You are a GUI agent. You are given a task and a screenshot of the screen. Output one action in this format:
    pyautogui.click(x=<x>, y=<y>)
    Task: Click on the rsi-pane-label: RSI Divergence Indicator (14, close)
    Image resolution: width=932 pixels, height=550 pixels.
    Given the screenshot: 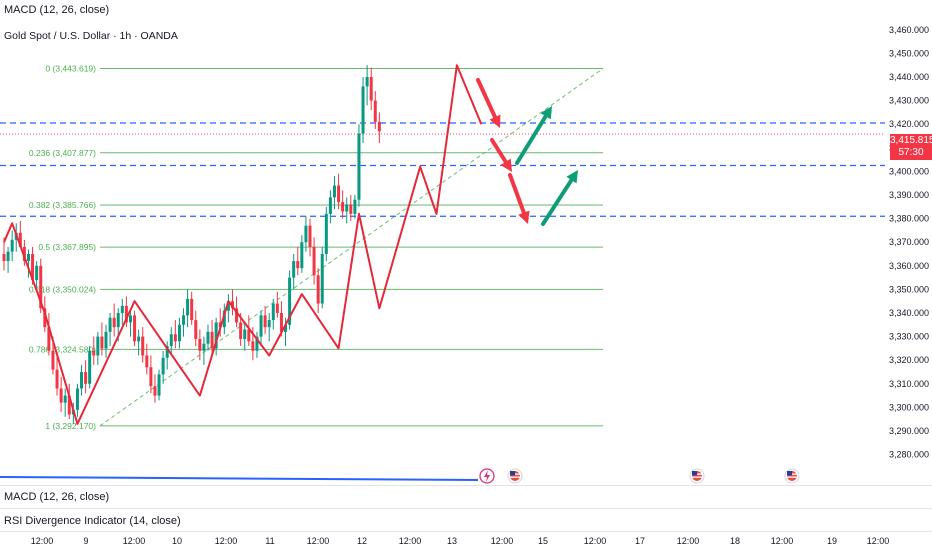 What is the action you would take?
    pyautogui.click(x=92, y=521)
    